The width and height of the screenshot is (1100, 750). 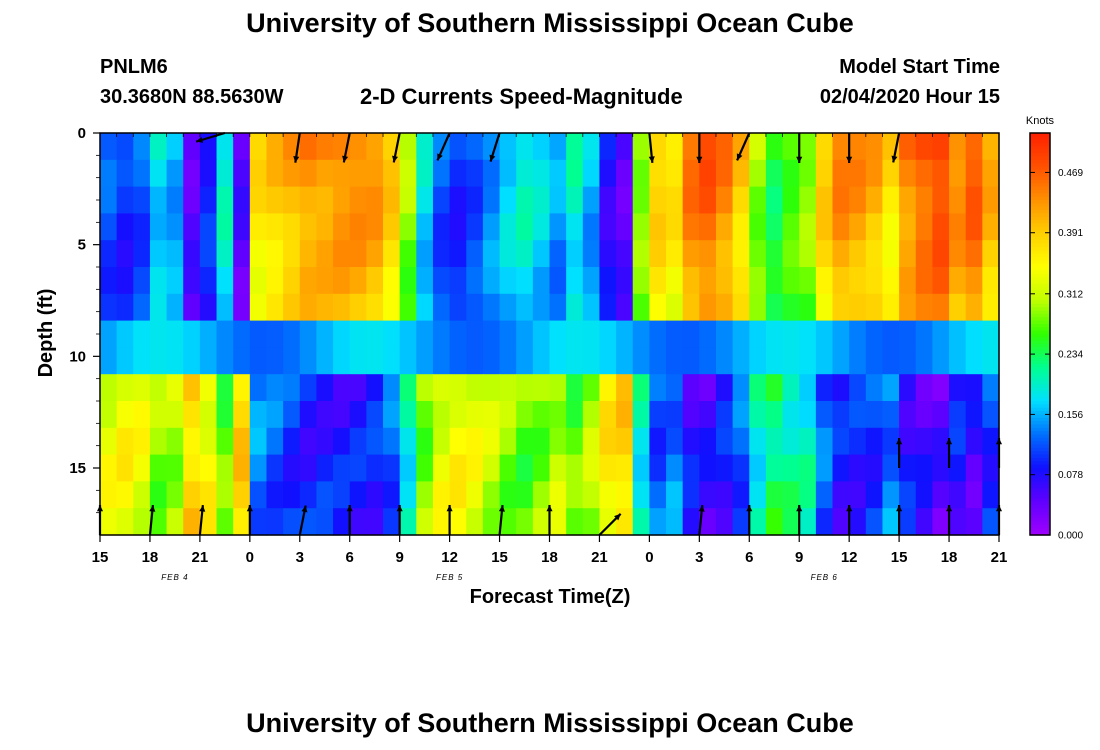 What do you see at coordinates (549, 557) in the screenshot?
I see `x-tick-label: 18` at bounding box center [549, 557].